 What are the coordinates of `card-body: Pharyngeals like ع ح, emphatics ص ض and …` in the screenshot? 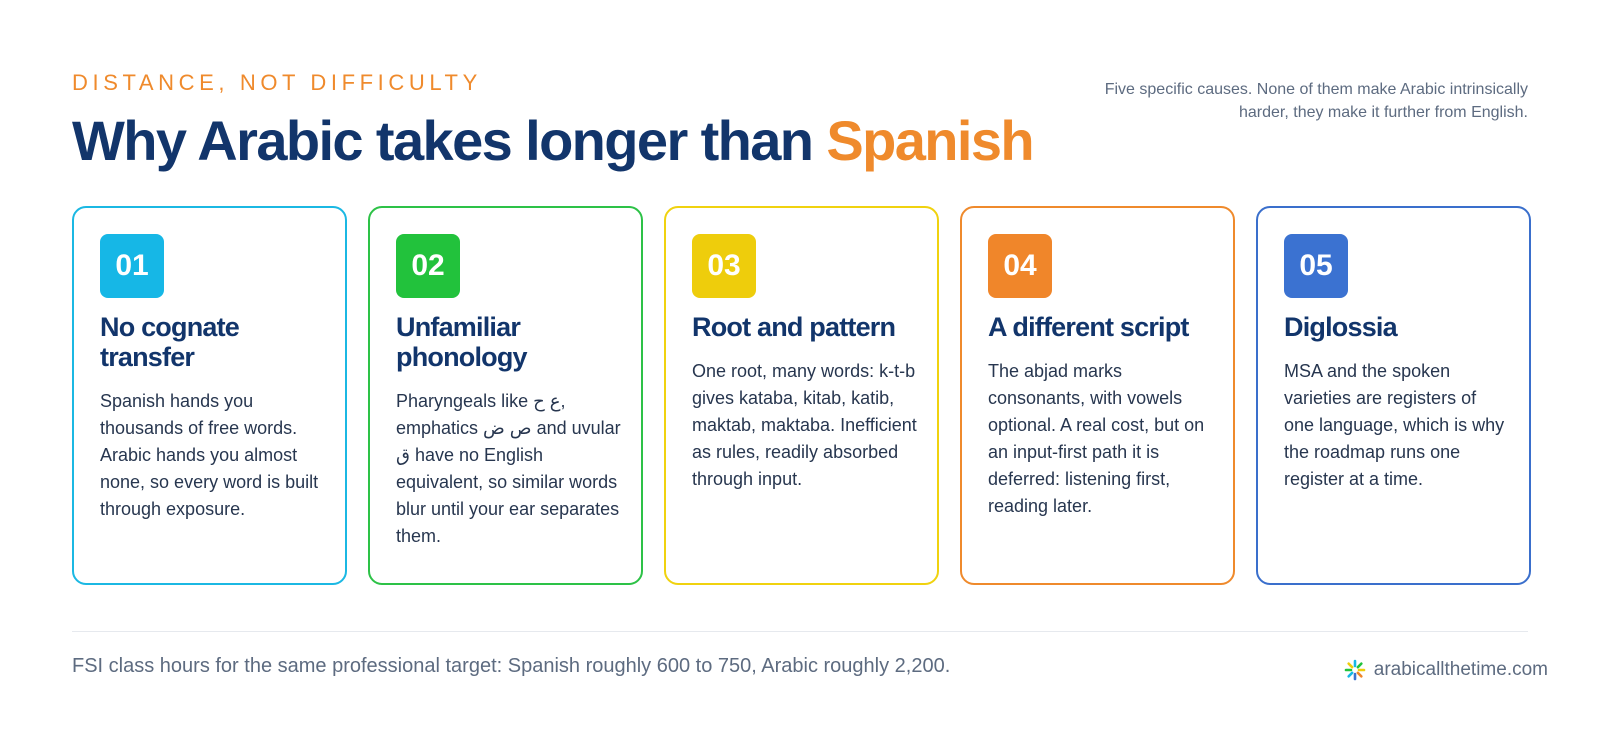 It's located at (508, 468).